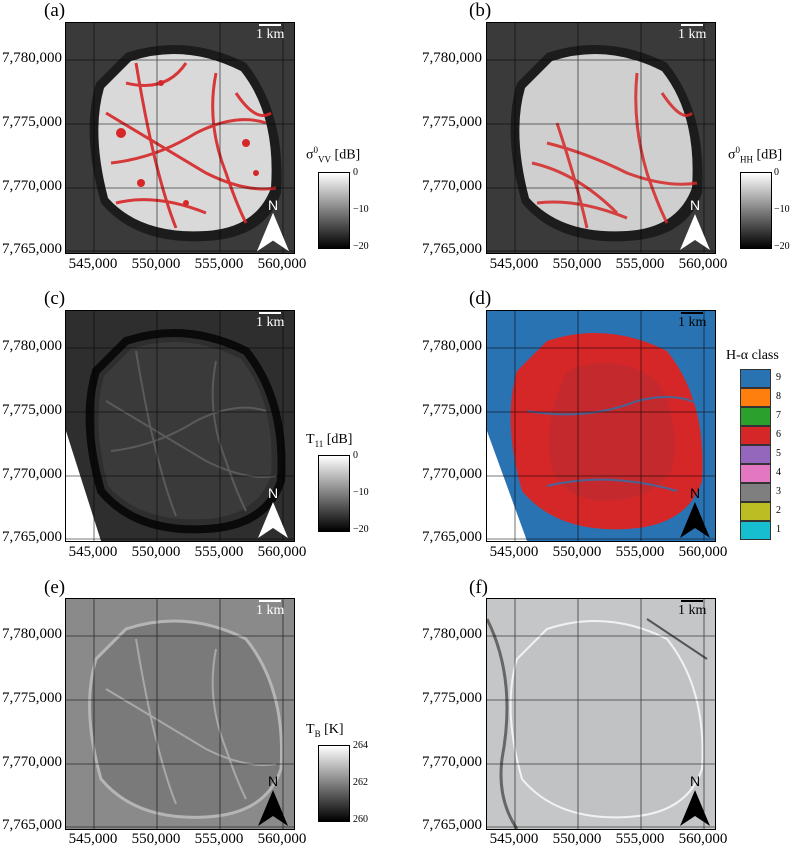 The width and height of the screenshot is (791, 850). Describe the element at coordinates (156, 552) in the screenshot. I see `x-tick-c-2: 550,000` at that location.